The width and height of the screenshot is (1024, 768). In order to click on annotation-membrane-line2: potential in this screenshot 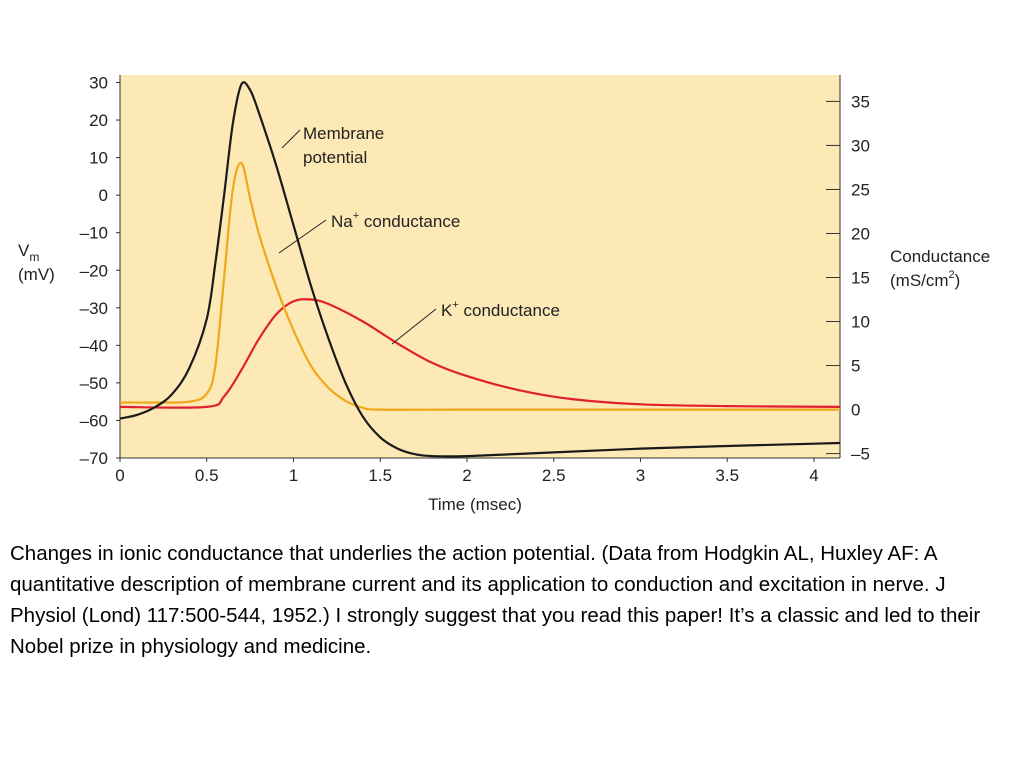, I will do `click(335, 157)`.